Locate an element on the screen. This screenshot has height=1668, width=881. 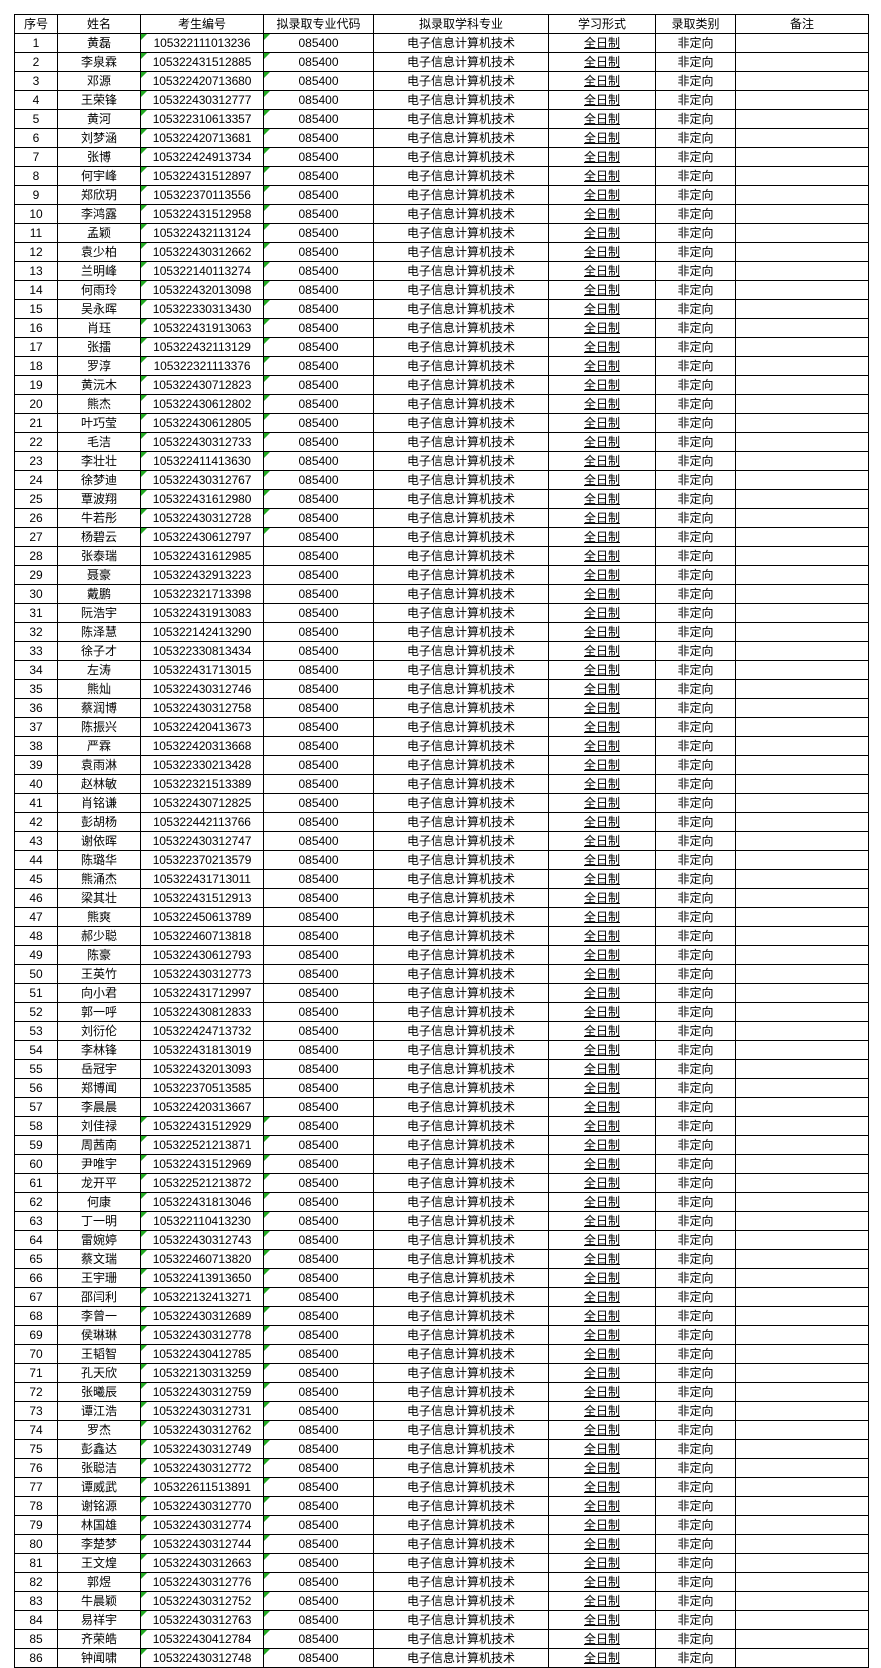
cell-name: 丁一明 is located at coordinates (99, 1221).